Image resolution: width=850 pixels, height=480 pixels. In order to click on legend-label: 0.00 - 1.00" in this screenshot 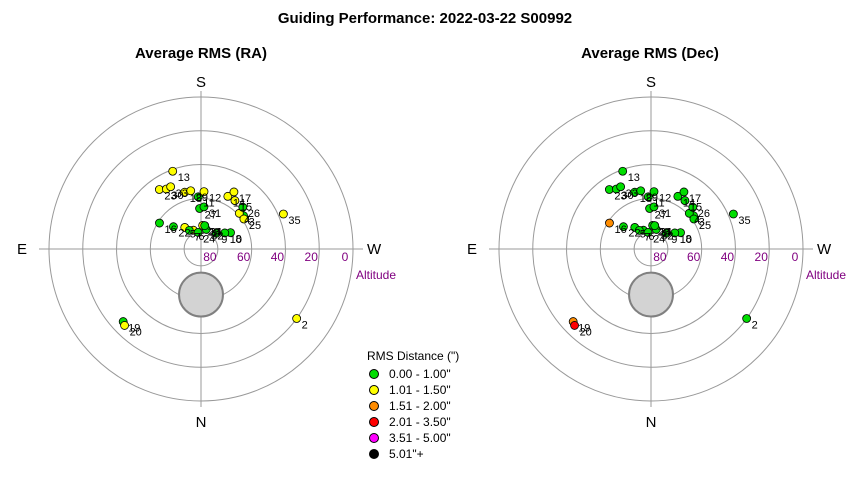, I will do `click(420, 374)`.